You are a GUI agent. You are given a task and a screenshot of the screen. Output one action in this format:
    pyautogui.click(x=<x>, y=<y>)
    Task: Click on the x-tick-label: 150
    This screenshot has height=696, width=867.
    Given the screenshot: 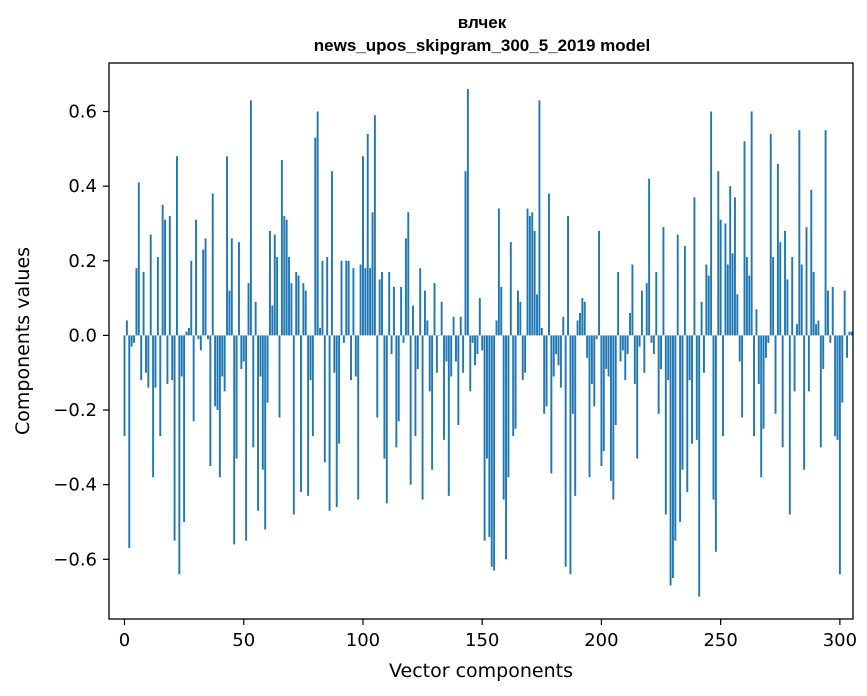 What is the action you would take?
    pyautogui.click(x=482, y=640)
    